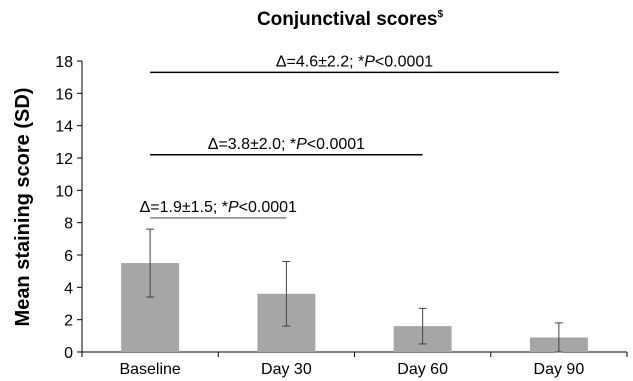 This screenshot has height=381, width=633. Describe the element at coordinates (286, 369) in the screenshot. I see `x-tick-label: Day 30` at that location.